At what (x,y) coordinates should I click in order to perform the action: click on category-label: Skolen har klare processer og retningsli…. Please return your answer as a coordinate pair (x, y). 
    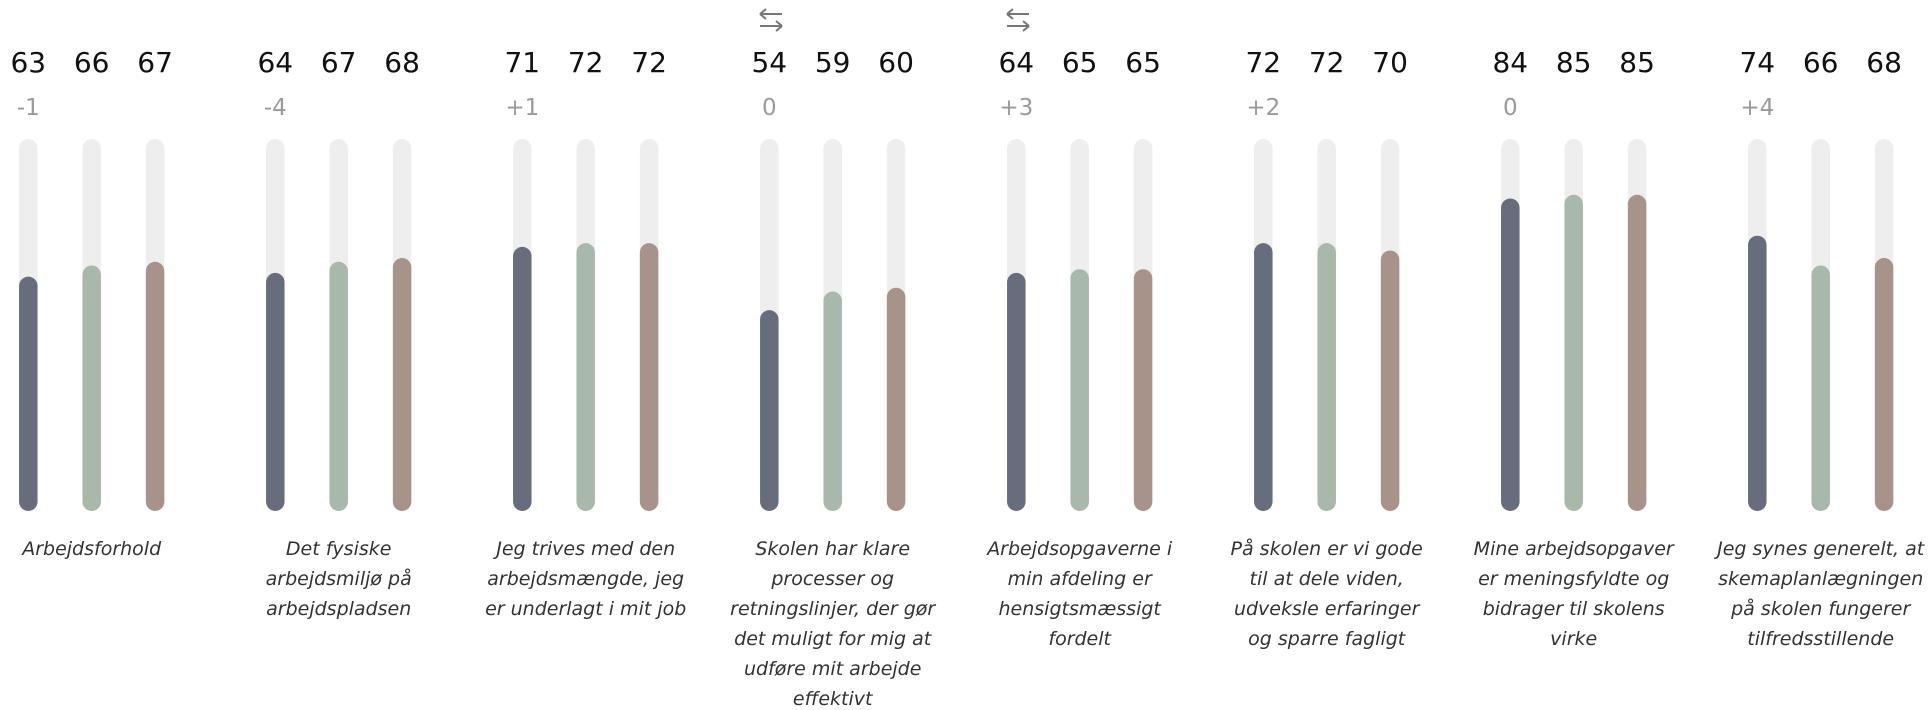
    Looking at the image, I should click on (833, 624).